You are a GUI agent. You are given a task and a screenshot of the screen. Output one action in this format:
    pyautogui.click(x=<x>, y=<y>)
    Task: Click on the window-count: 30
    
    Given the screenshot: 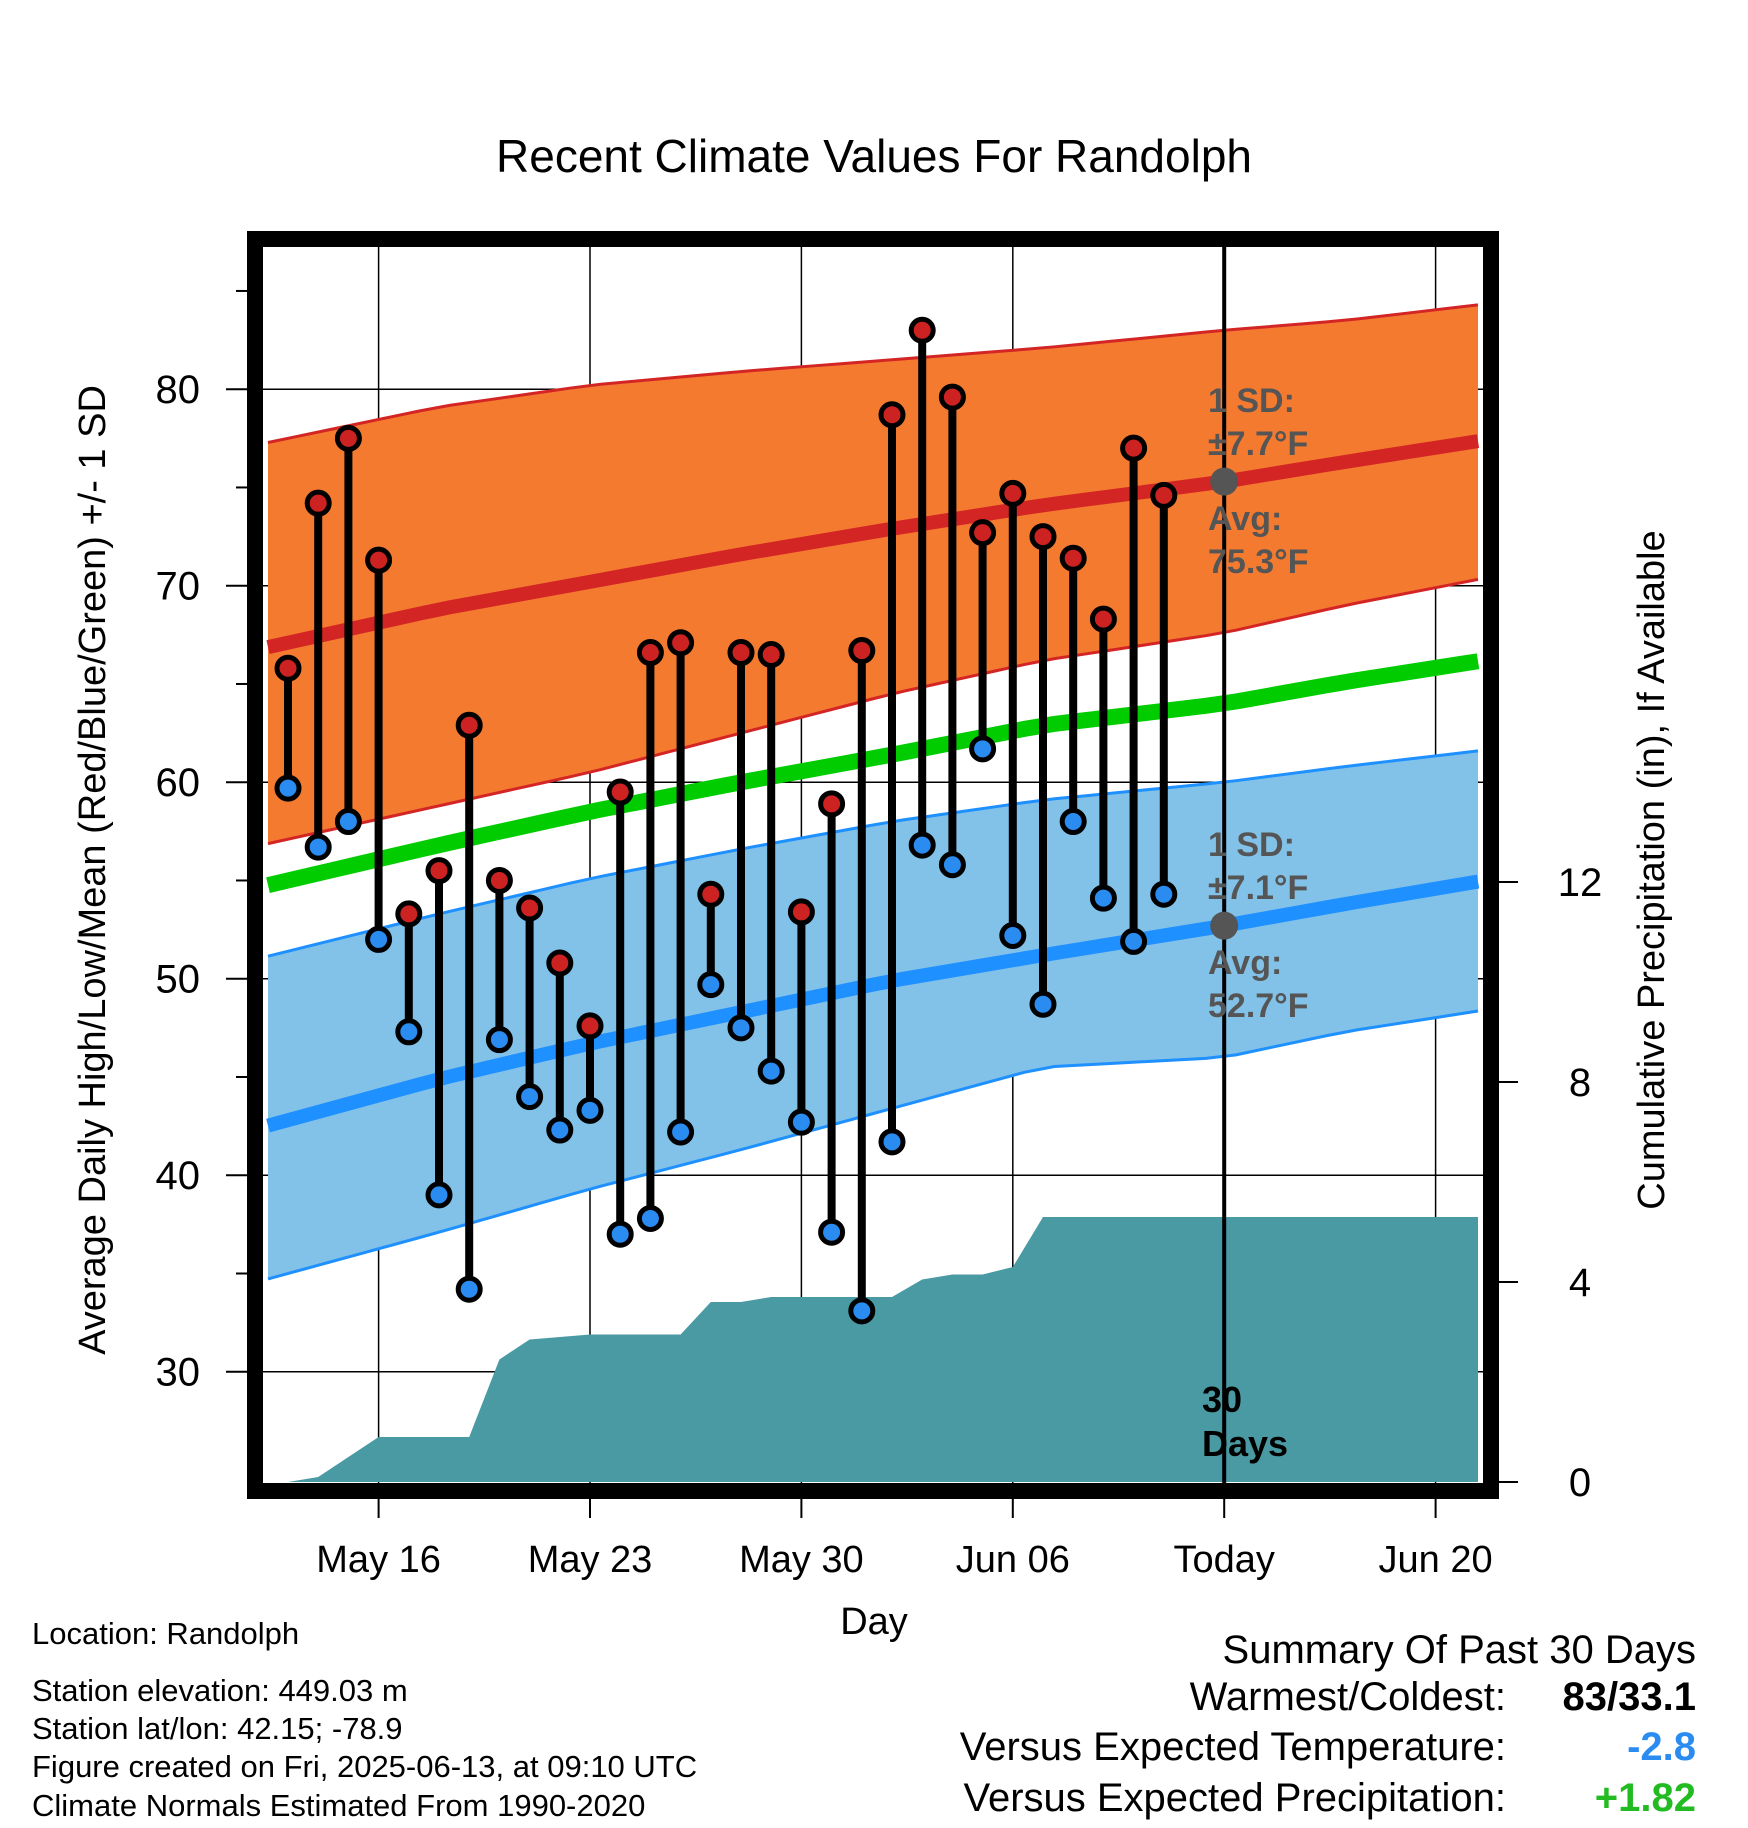 What is the action you would take?
    pyautogui.click(x=1222, y=1399)
    